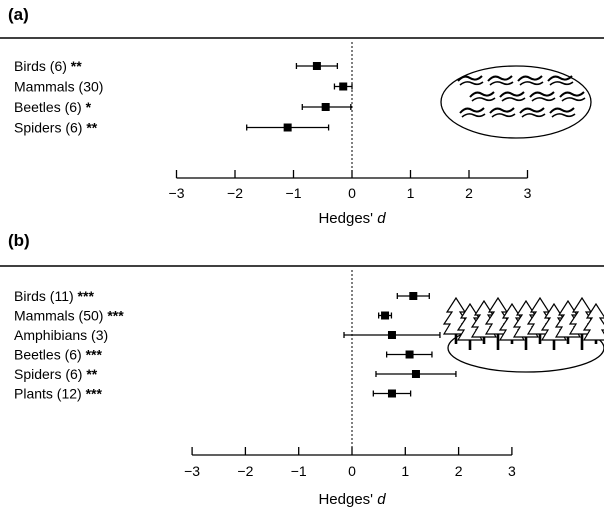 The width and height of the screenshot is (604, 512). What do you see at coordinates (48, 66) in the screenshot?
I see `row-label: Birds (6) **` at bounding box center [48, 66].